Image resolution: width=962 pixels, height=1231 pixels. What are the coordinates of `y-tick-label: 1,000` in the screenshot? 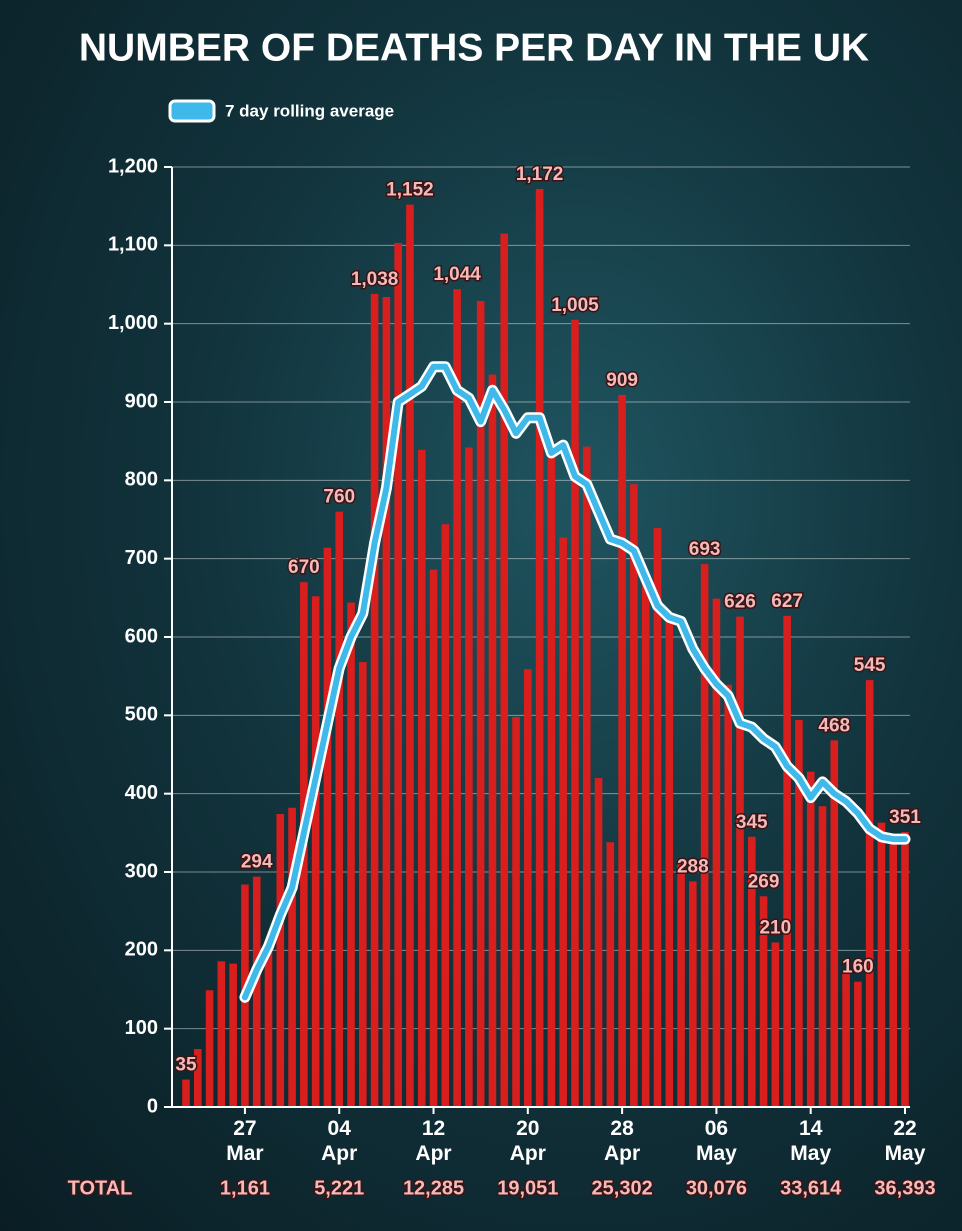 It's located at (133, 323).